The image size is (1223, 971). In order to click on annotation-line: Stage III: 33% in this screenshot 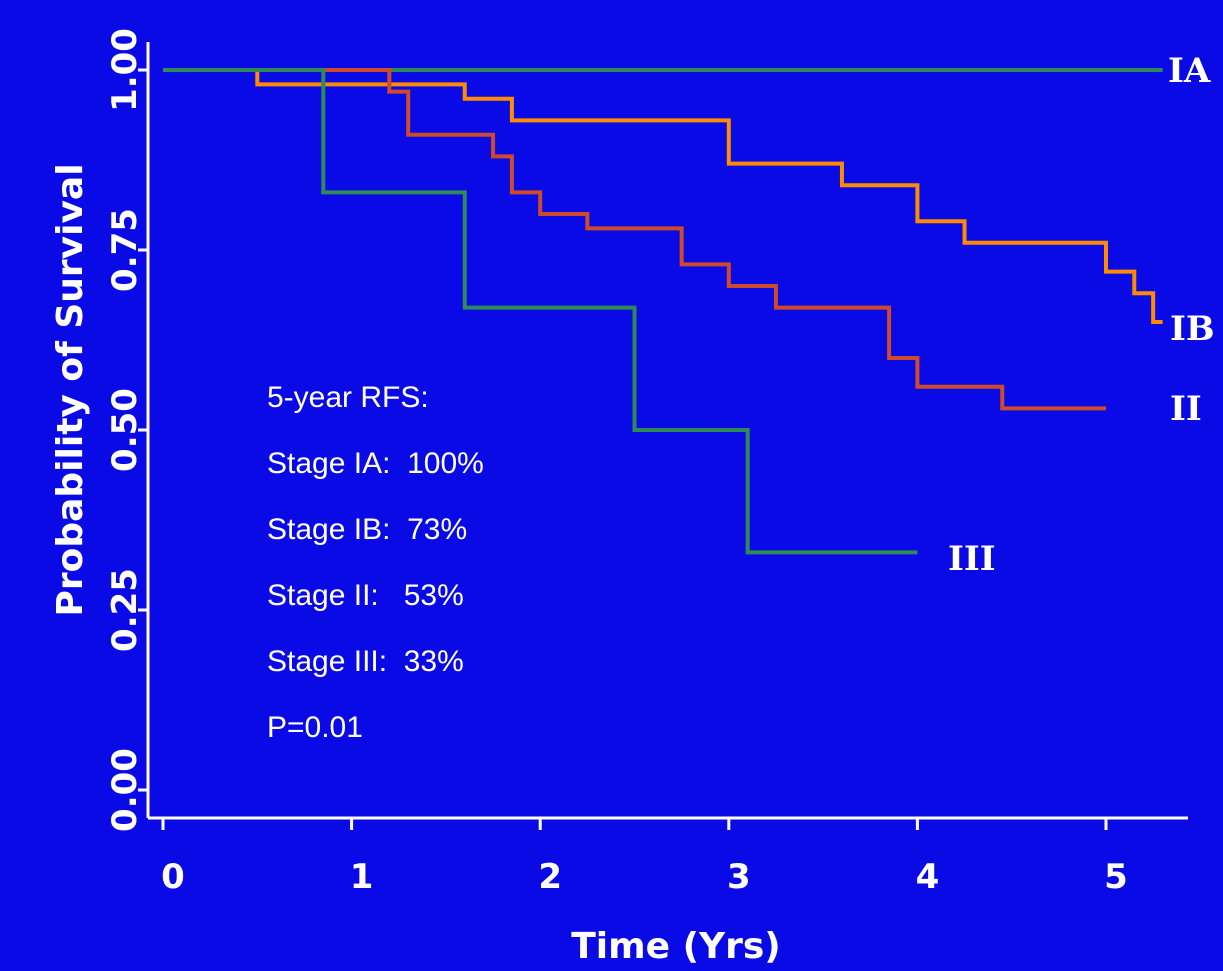, I will do `click(365, 661)`.